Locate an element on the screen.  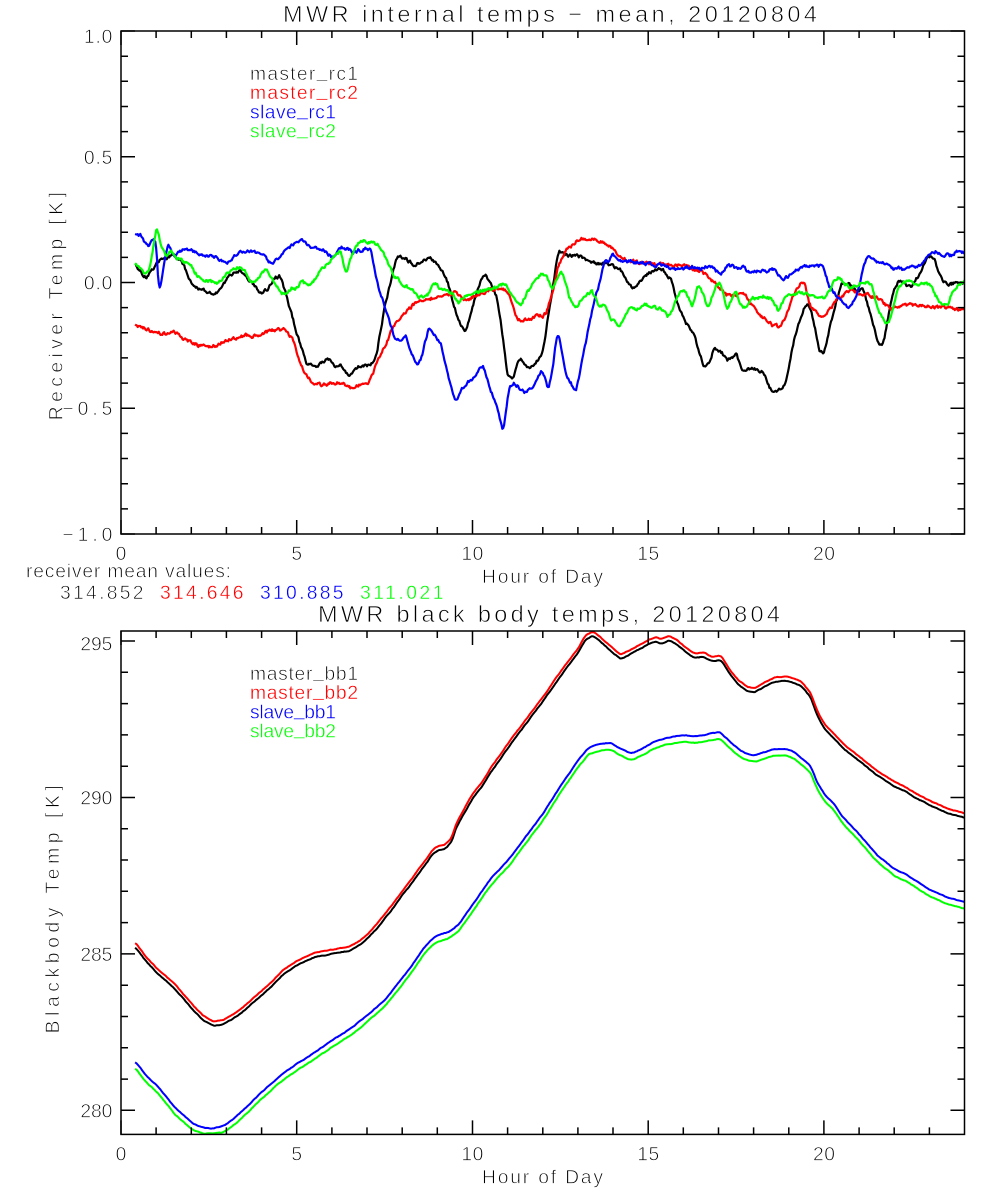
svg-text: −0.5 is located at coordinates (89, 409).